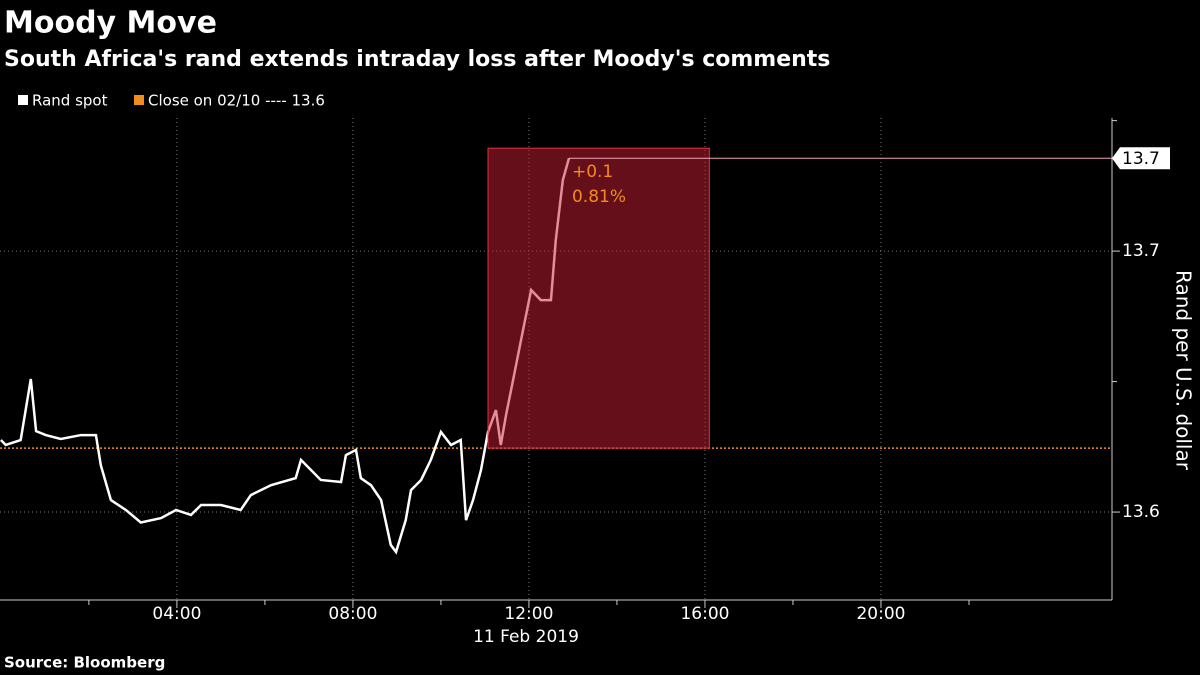 This screenshot has width=1200, height=675. I want to click on x-tick-label: 16:00, so click(704, 614).